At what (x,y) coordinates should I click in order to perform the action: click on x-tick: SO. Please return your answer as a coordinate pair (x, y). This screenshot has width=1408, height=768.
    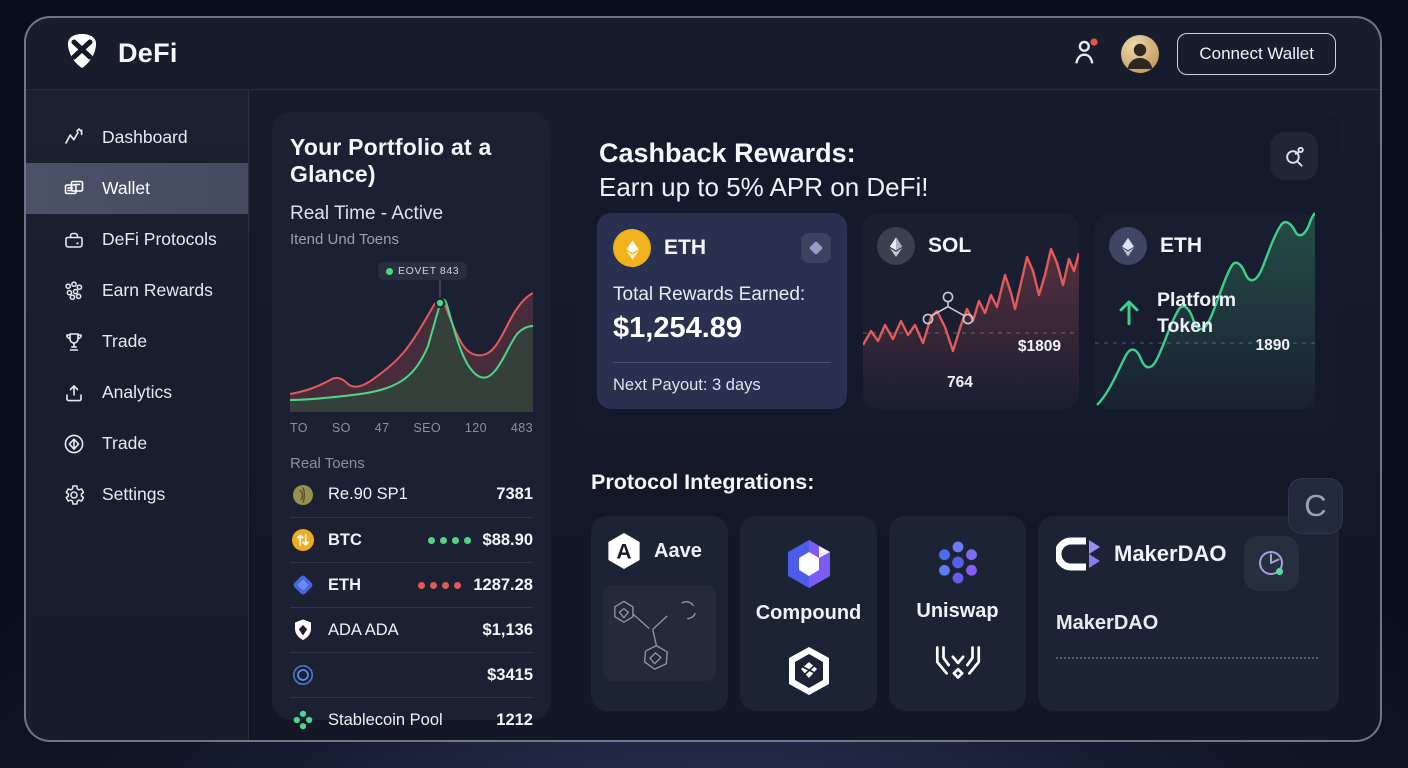
    Looking at the image, I should click on (341, 428).